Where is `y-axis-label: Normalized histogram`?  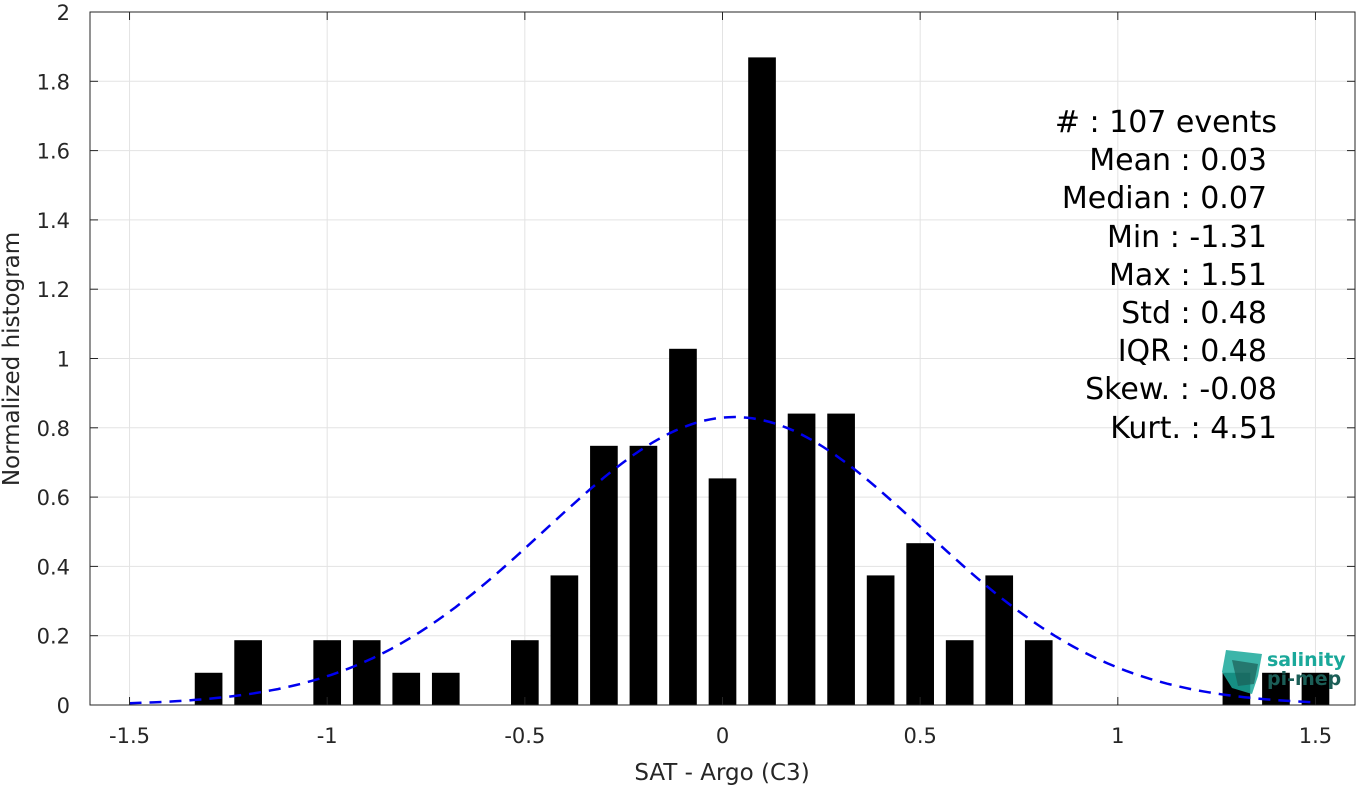
y-axis-label: Normalized histogram is located at coordinates (12, 359).